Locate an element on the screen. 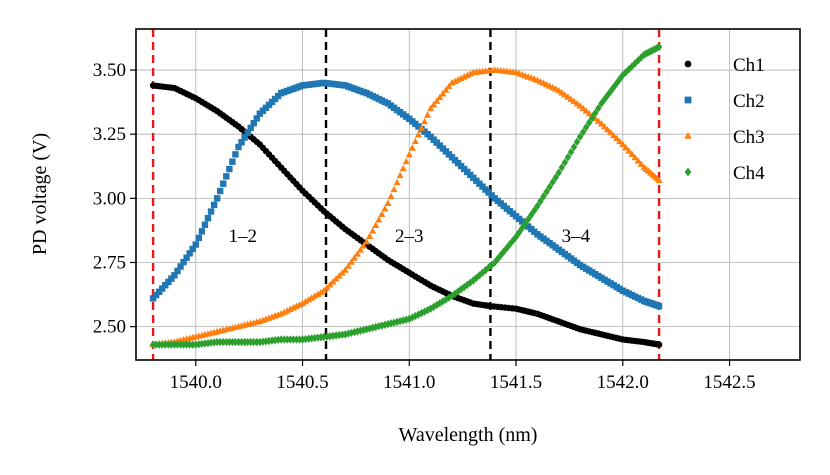 This screenshot has height=475, width=830. region-label: 1–2 is located at coordinates (243, 236).